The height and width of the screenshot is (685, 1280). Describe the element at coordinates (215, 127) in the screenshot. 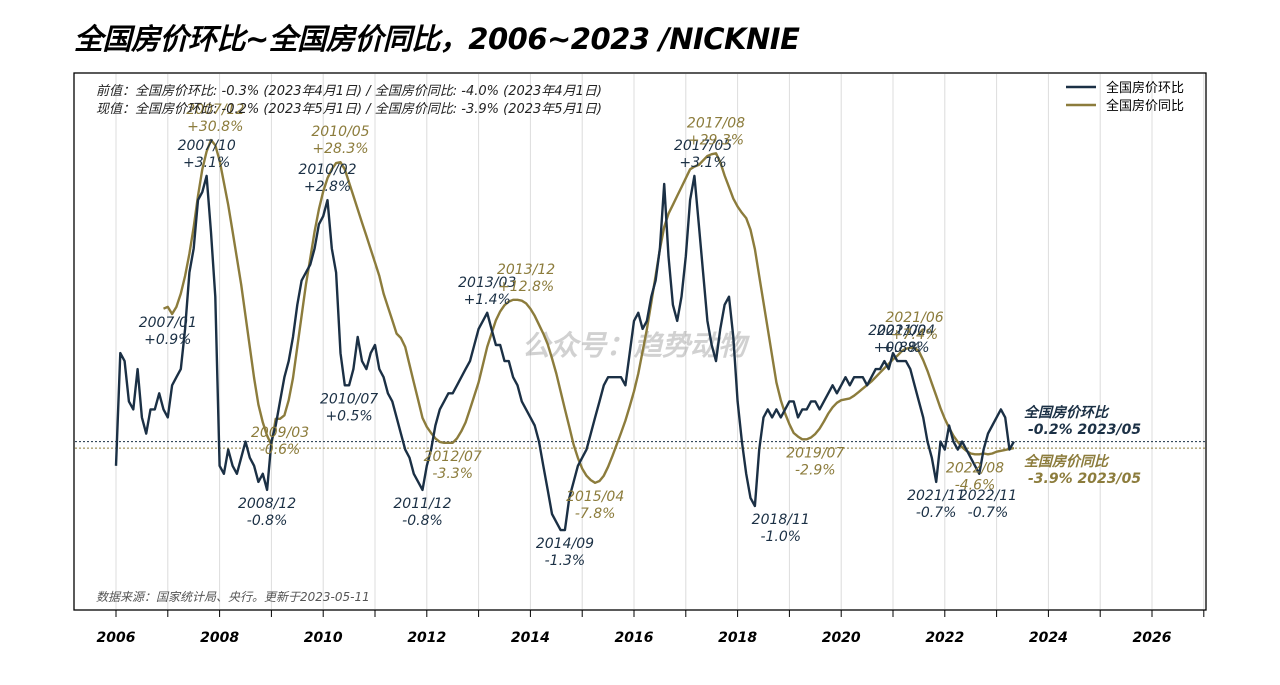

I see `annotation-label: +30.8%` at that location.